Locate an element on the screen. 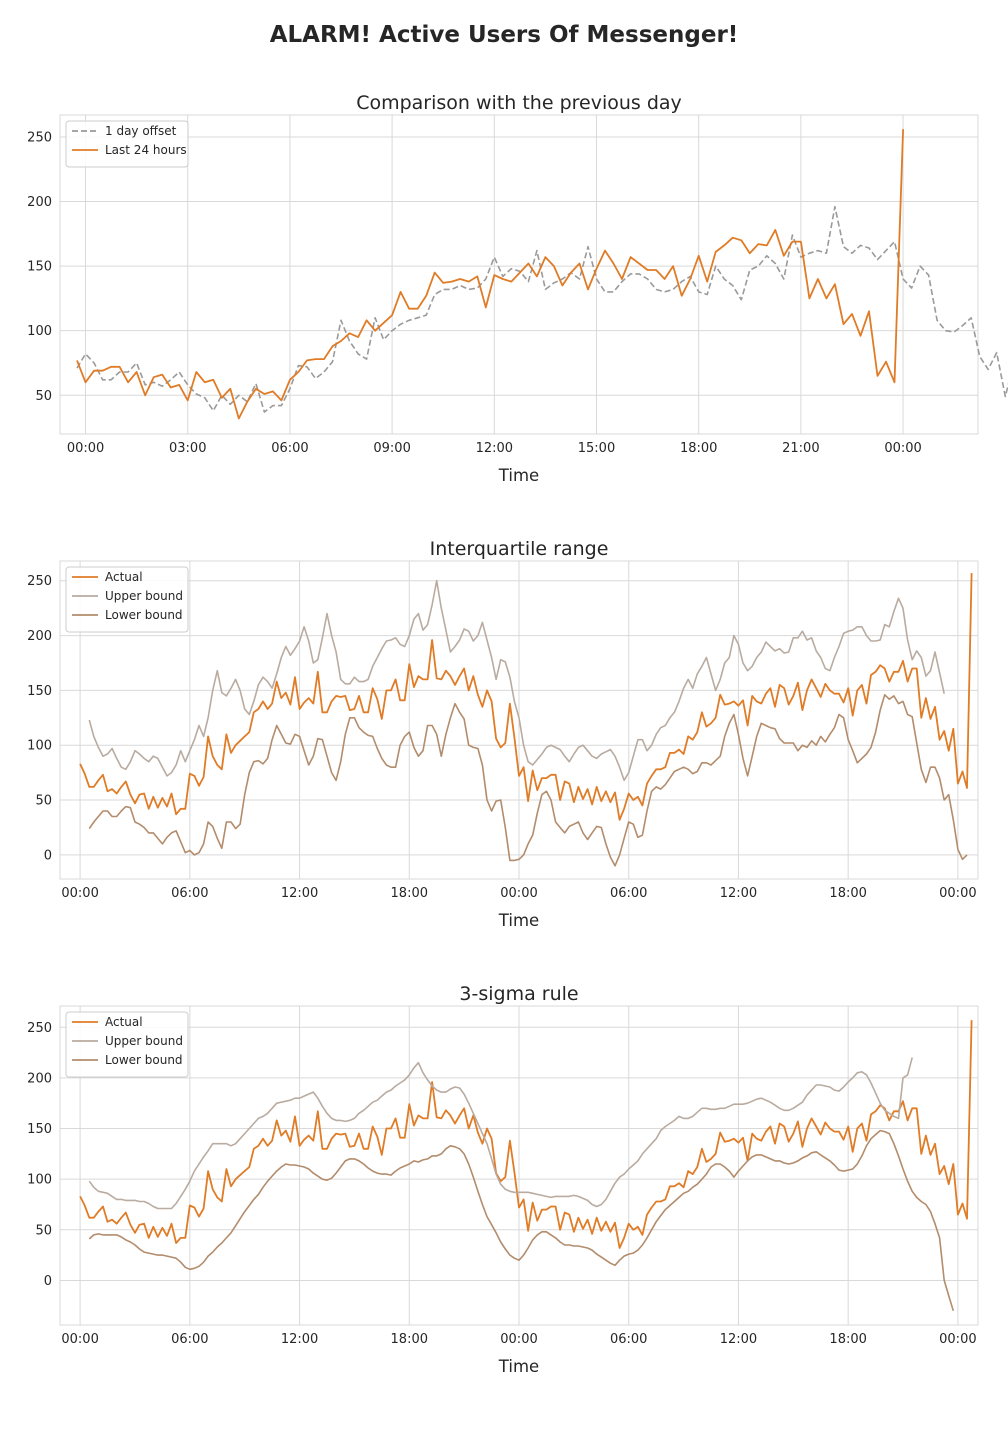 This screenshot has height=1440, width=1008. chart-title: Comparison with the previous day is located at coordinates (519, 103).